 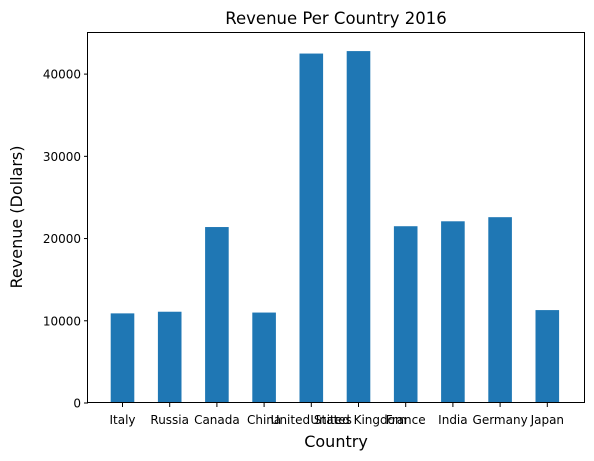 I want to click on y-tick-label-10000: 10000, so click(x=62, y=321).